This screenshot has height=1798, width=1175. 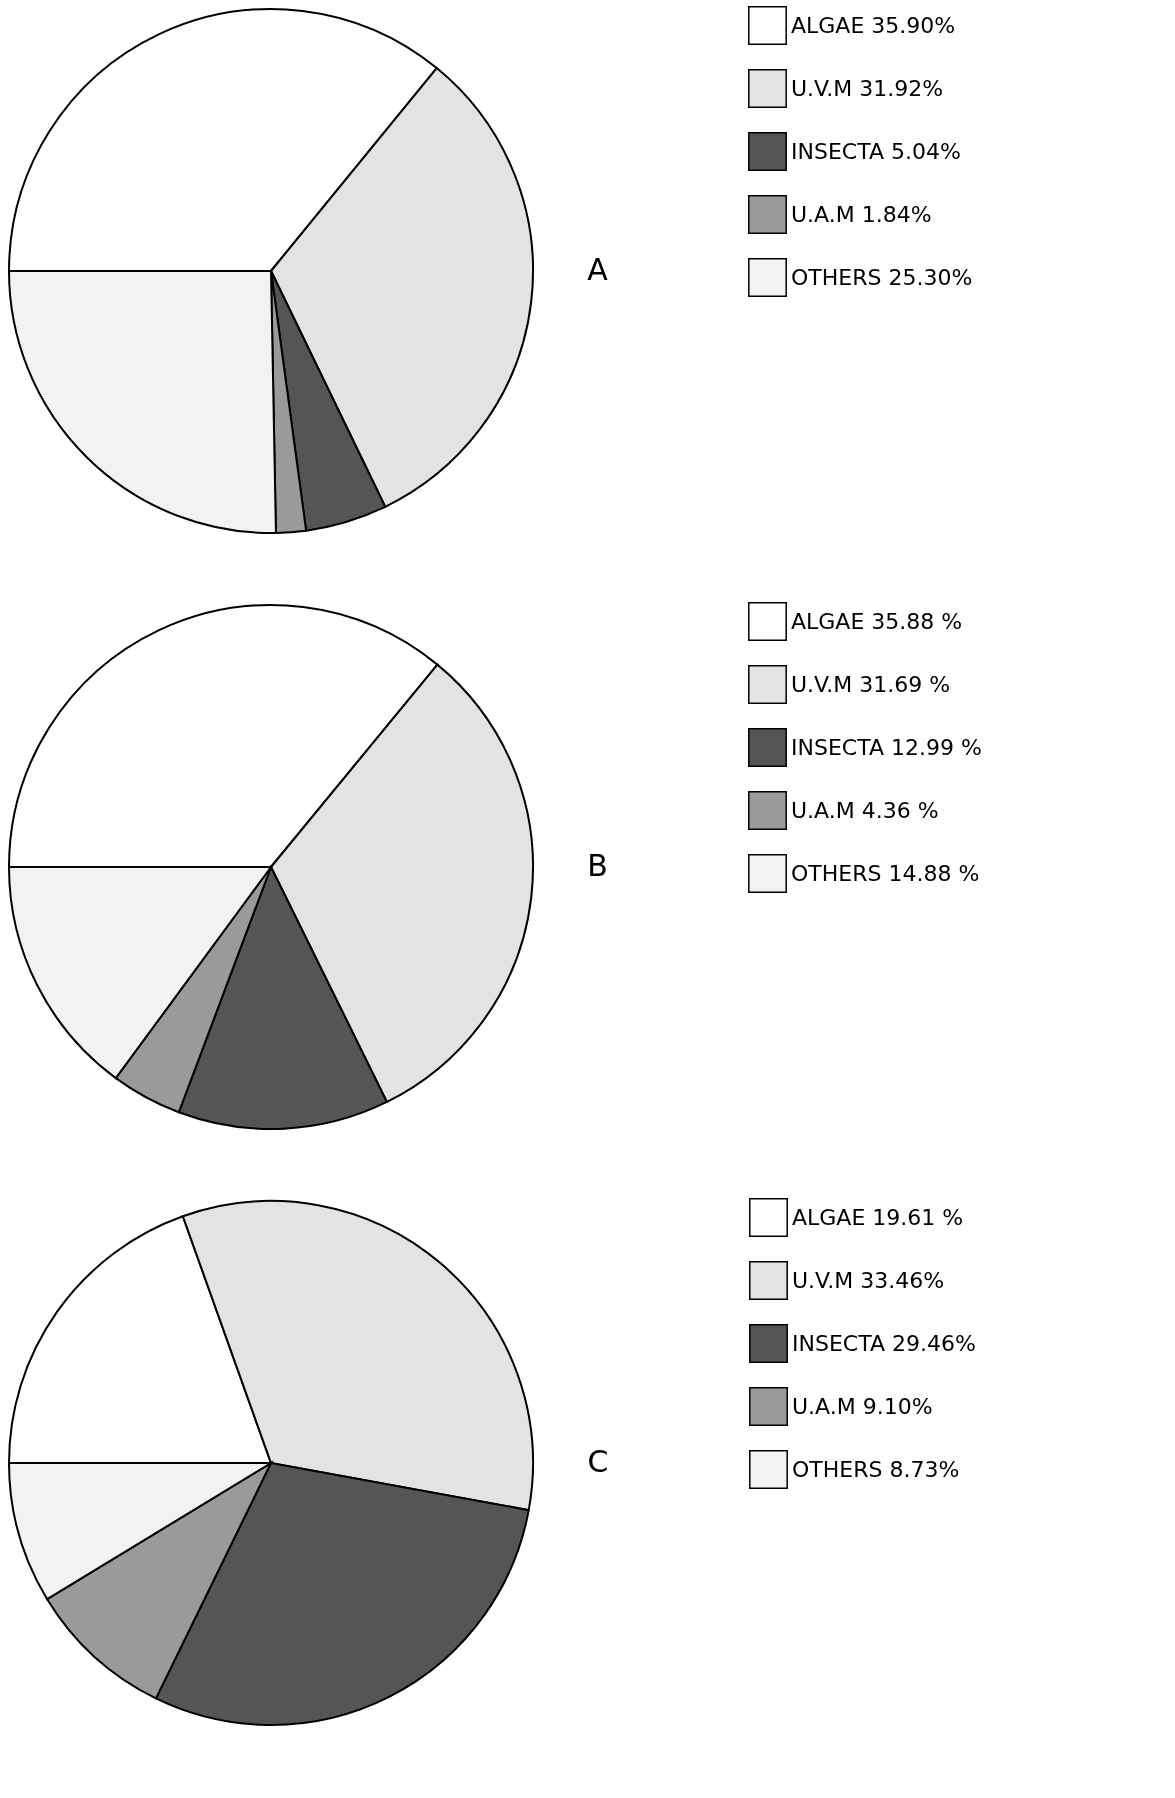 I want to click on legend-label: U.V.M 31.69 %, so click(x=871, y=684).